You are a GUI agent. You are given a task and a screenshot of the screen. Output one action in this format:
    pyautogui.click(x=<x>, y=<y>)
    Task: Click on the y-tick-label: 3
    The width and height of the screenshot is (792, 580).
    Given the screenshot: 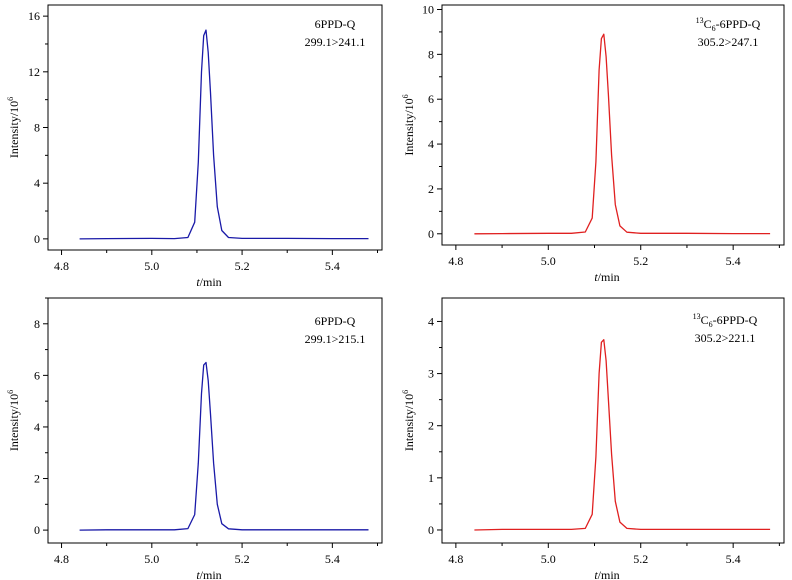 What is the action you would take?
    pyautogui.click(x=431, y=374)
    